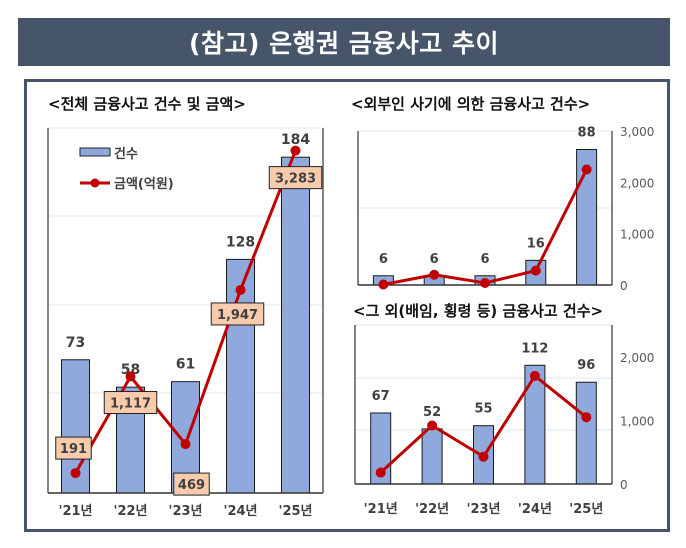 The image size is (686, 548). What do you see at coordinates (534, 348) in the screenshot?
I see `bar-label: 112` at bounding box center [534, 348].